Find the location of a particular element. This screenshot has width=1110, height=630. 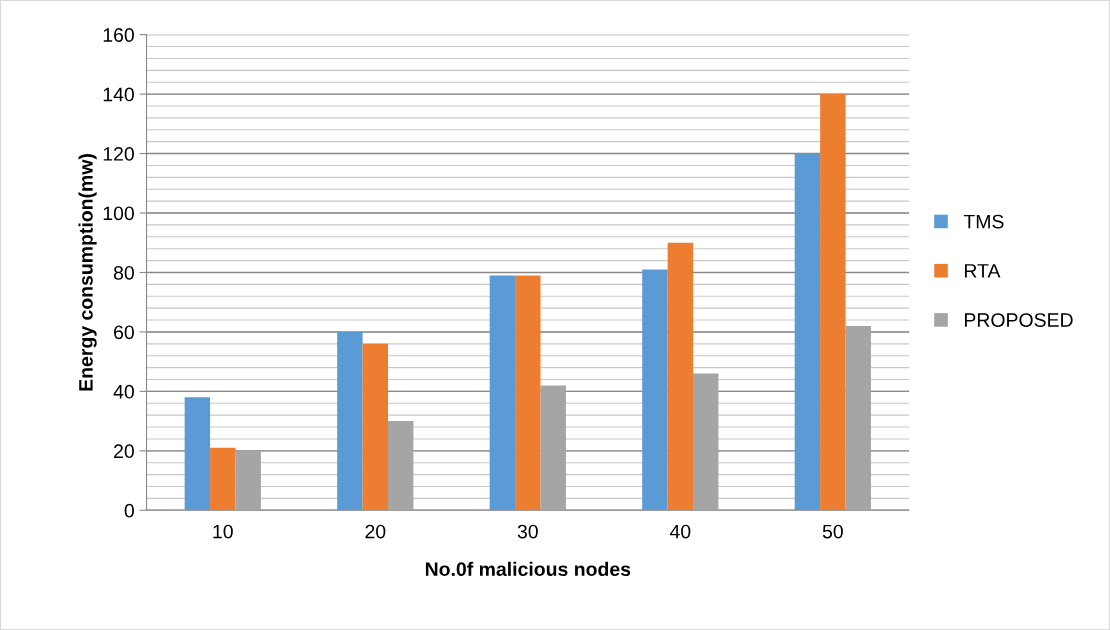

y-tick-label: 120 is located at coordinates (118, 154).